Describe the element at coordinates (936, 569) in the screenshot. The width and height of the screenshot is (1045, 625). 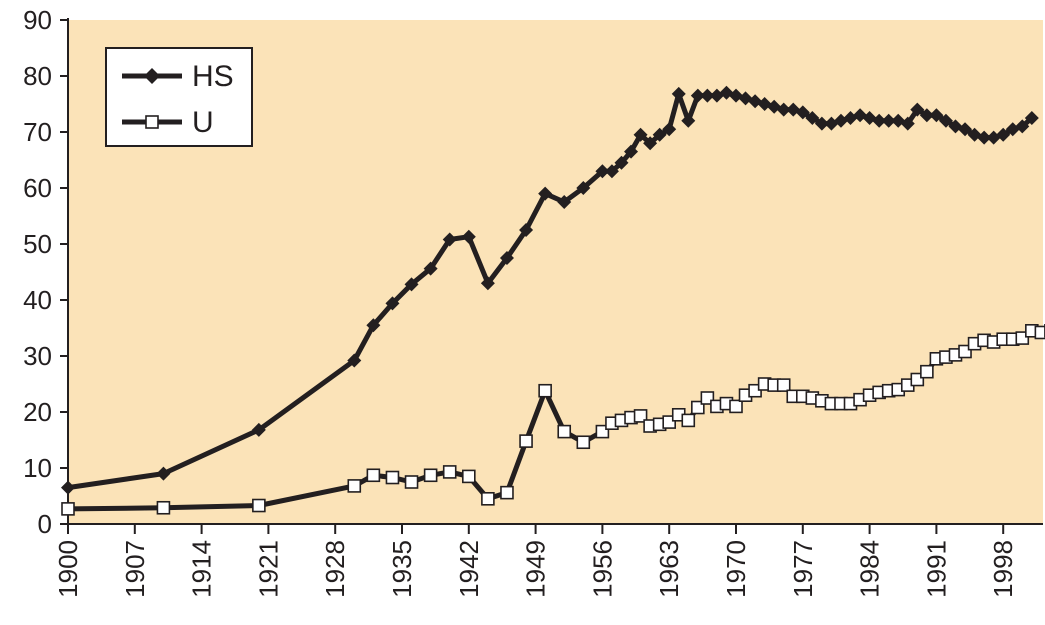
I see `x-tick-label: 1991` at that location.